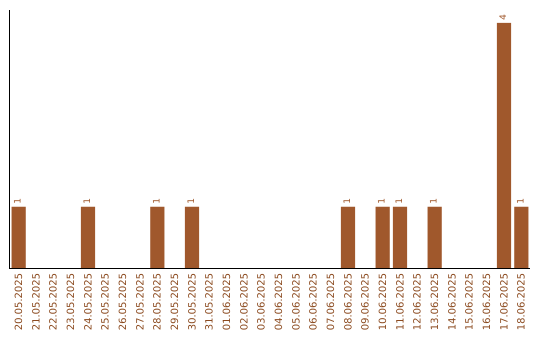  Describe the element at coordinates (158, 301) in the screenshot. I see `x-tick-label: 28.05.2025` at that location.